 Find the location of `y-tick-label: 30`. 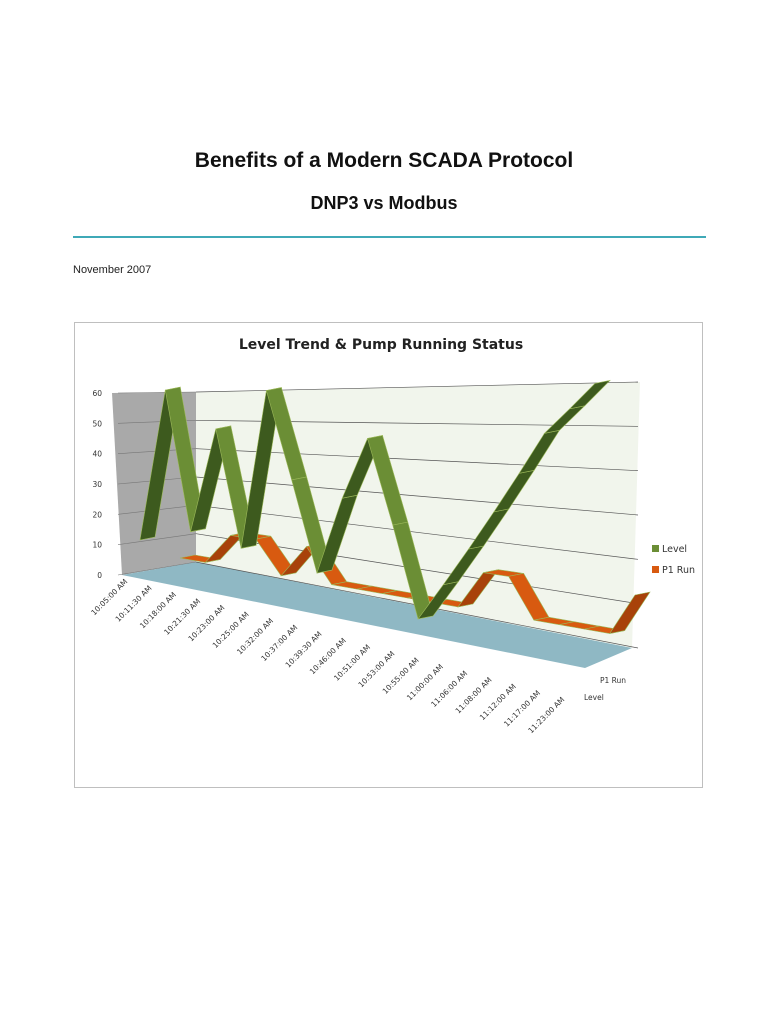

y-tick-label: 30 is located at coordinates (97, 484).